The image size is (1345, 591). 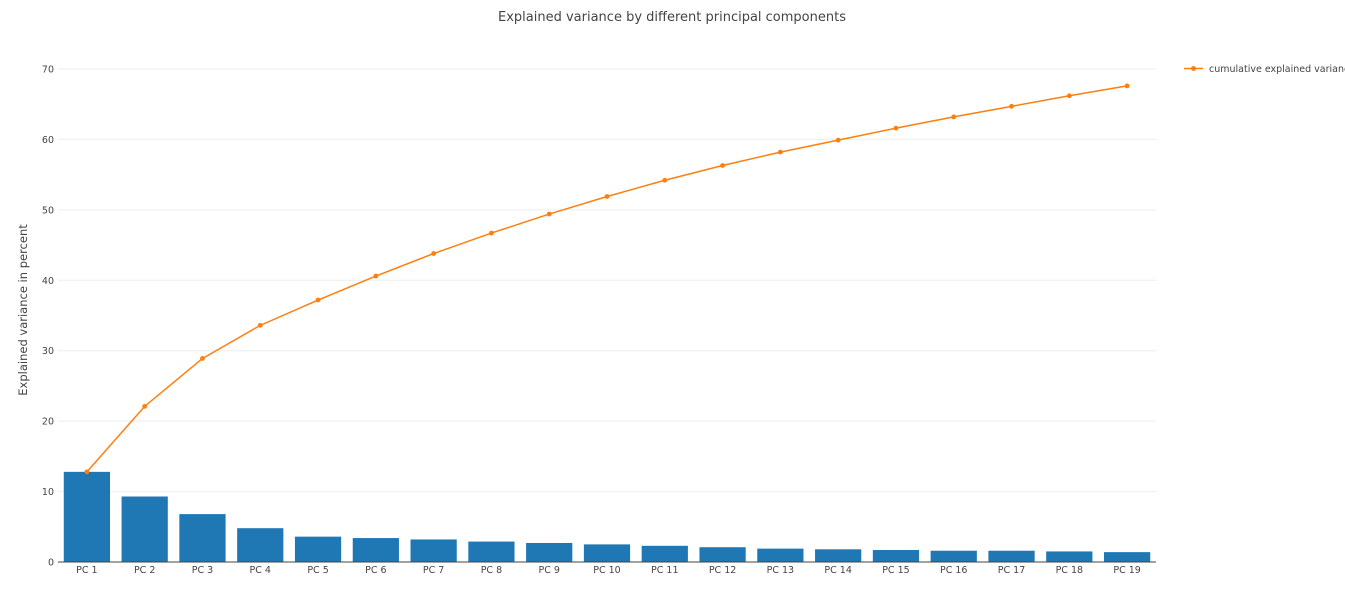 I want to click on y-tick-label: 50, so click(x=48, y=210).